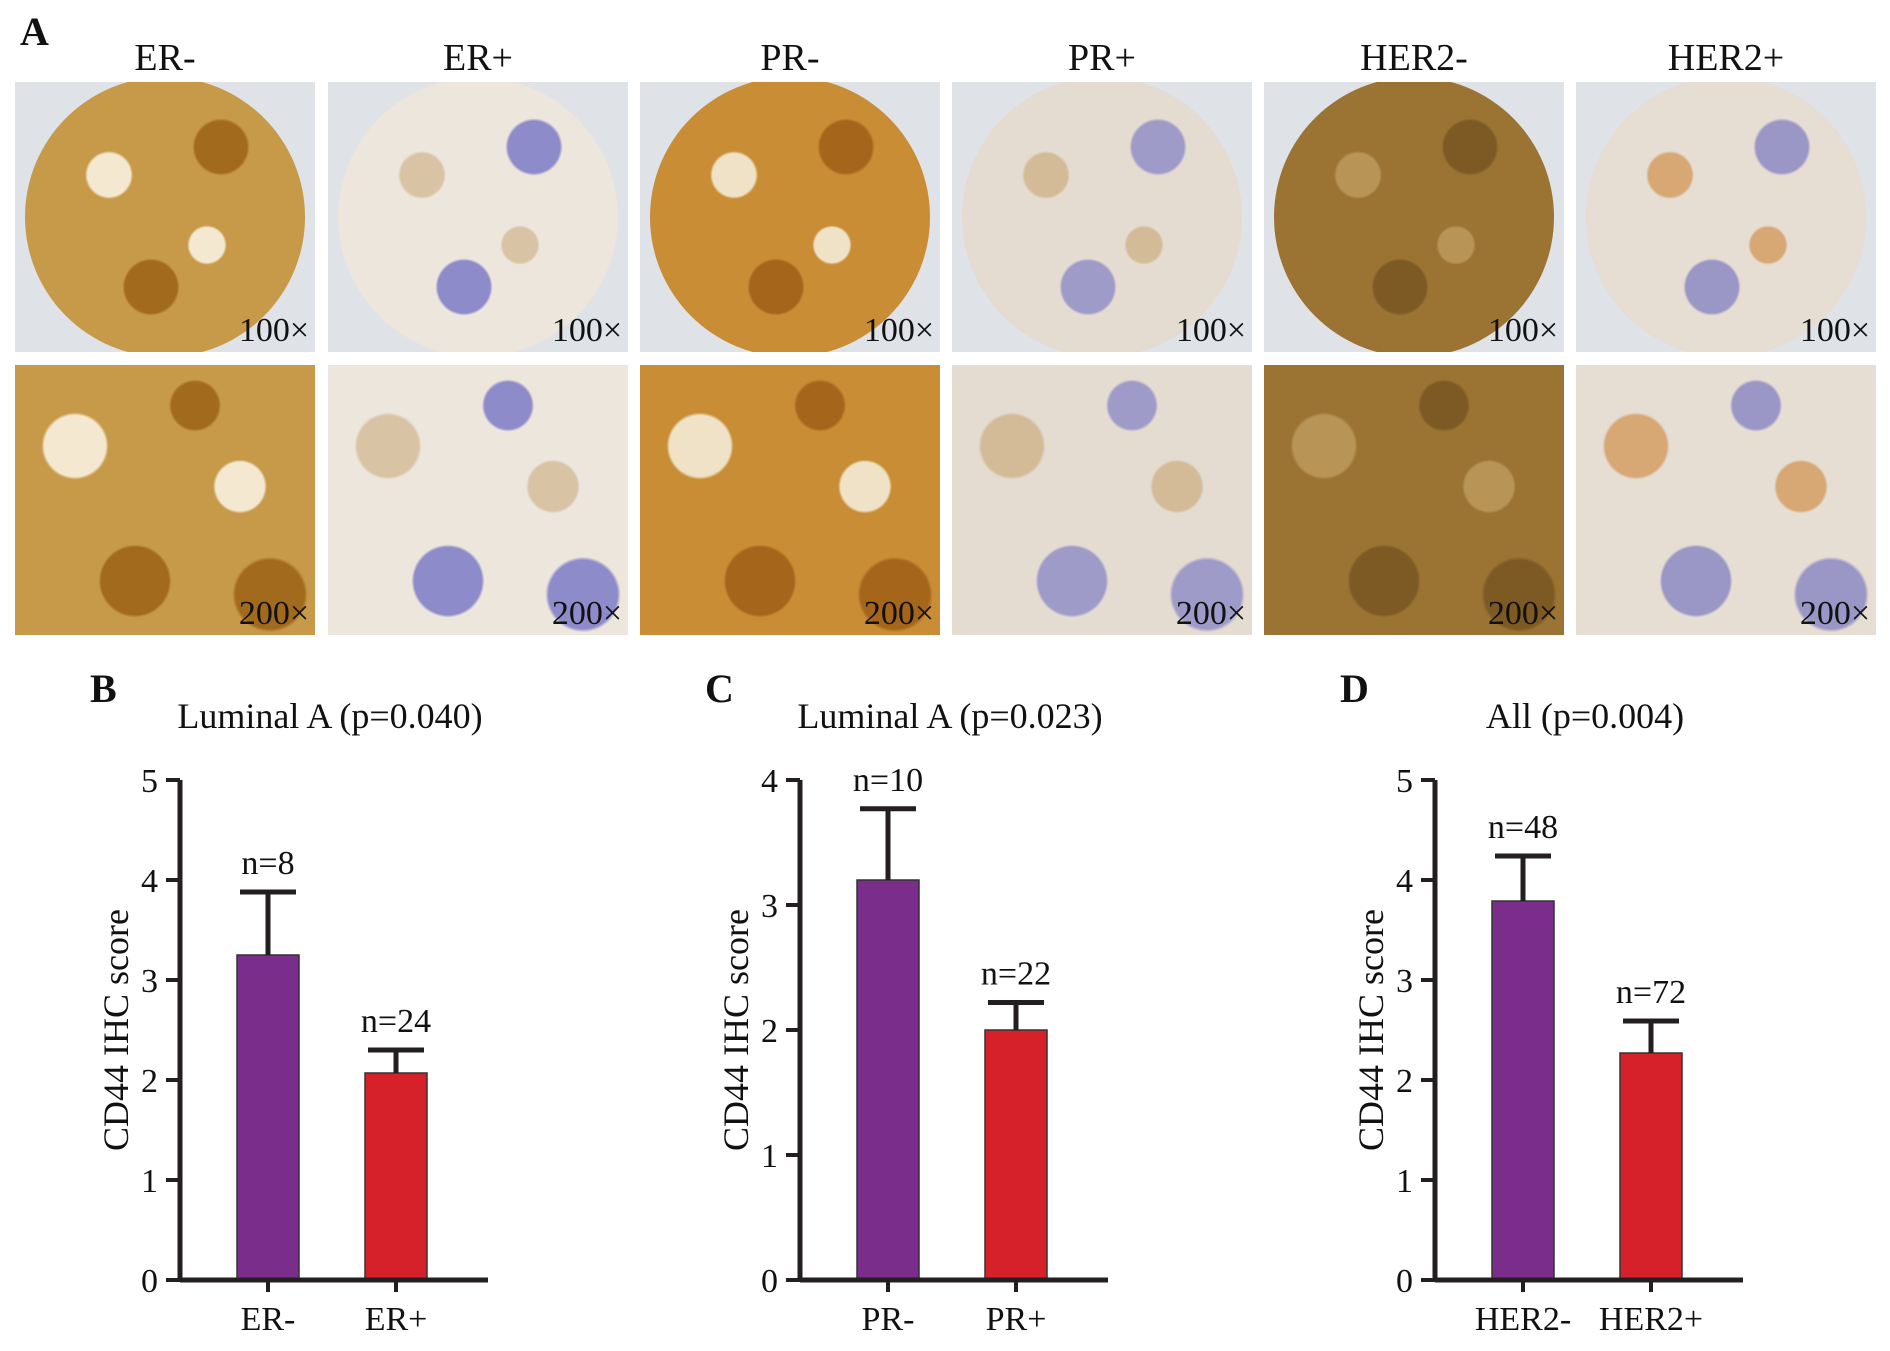 This screenshot has width=1890, height=1351. Describe the element at coordinates (888, 780) in the screenshot. I see `sample-size-label: n=10` at that location.